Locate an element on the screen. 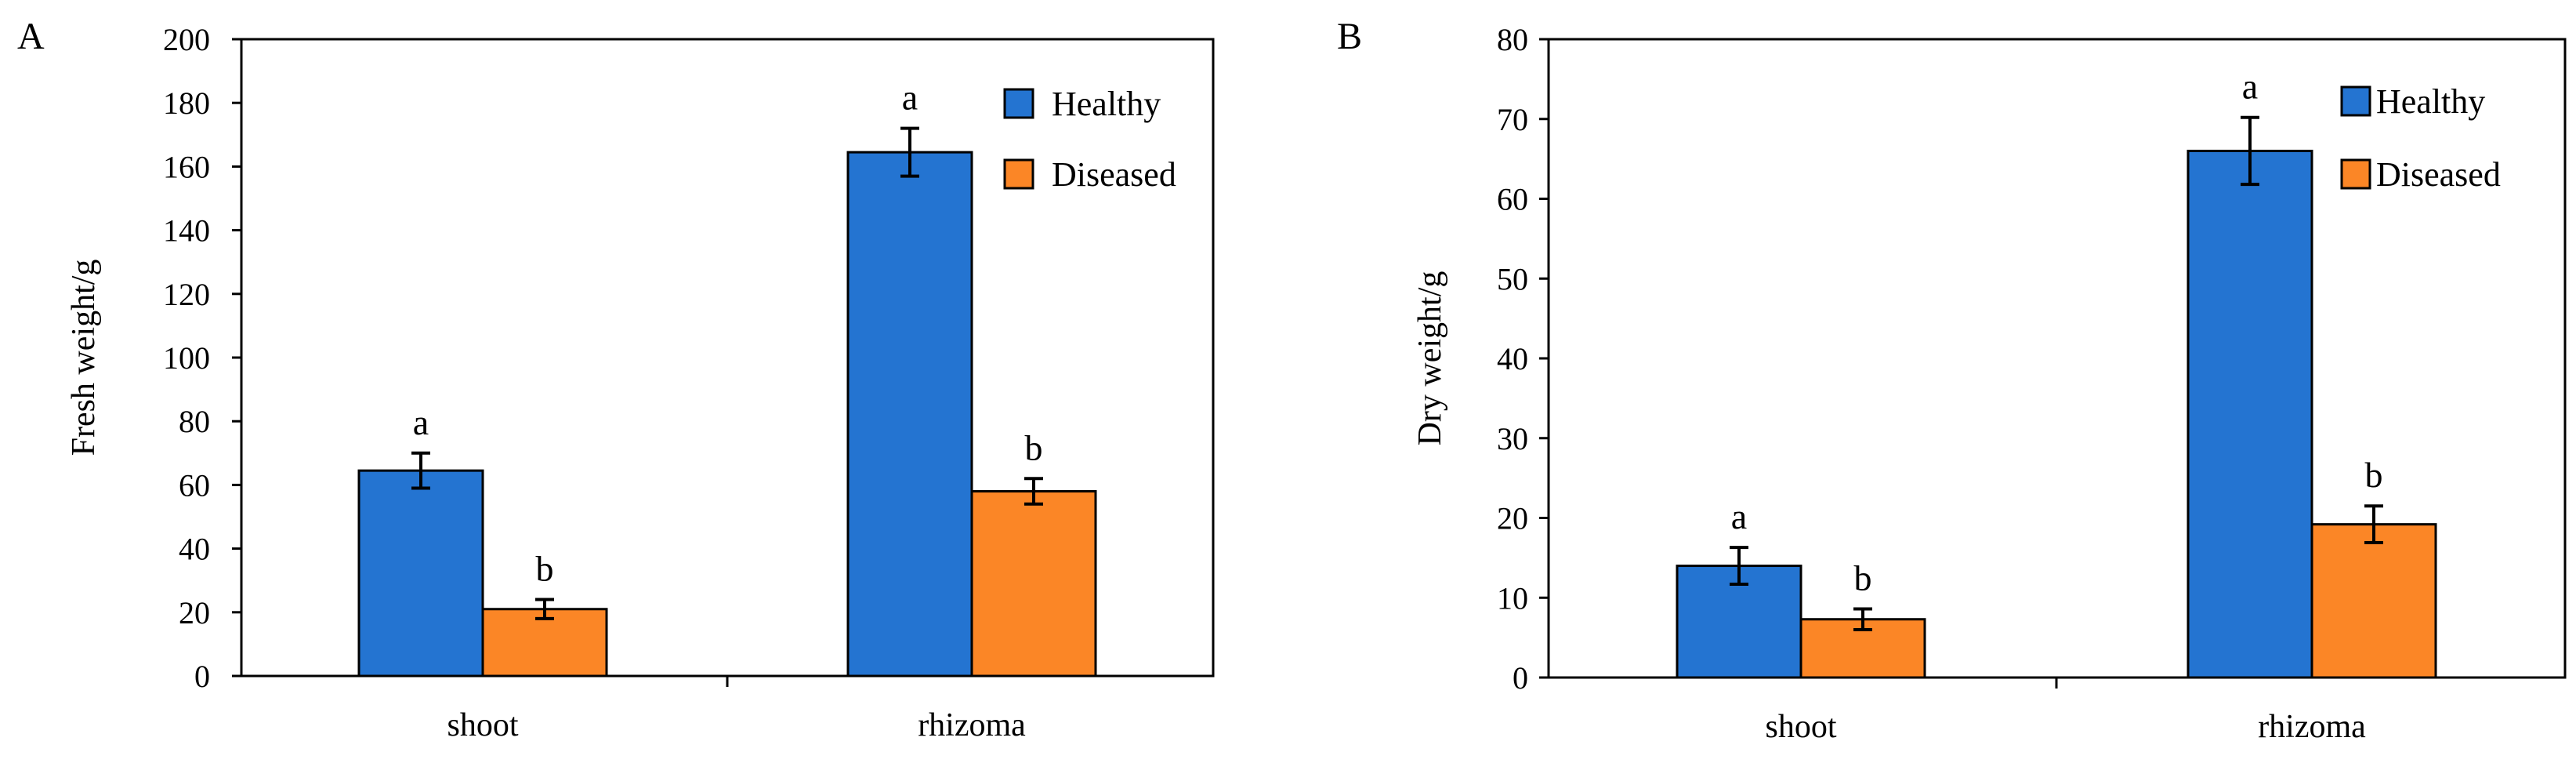  panel-b-y-tick-label: 80 is located at coordinates (1512, 39).